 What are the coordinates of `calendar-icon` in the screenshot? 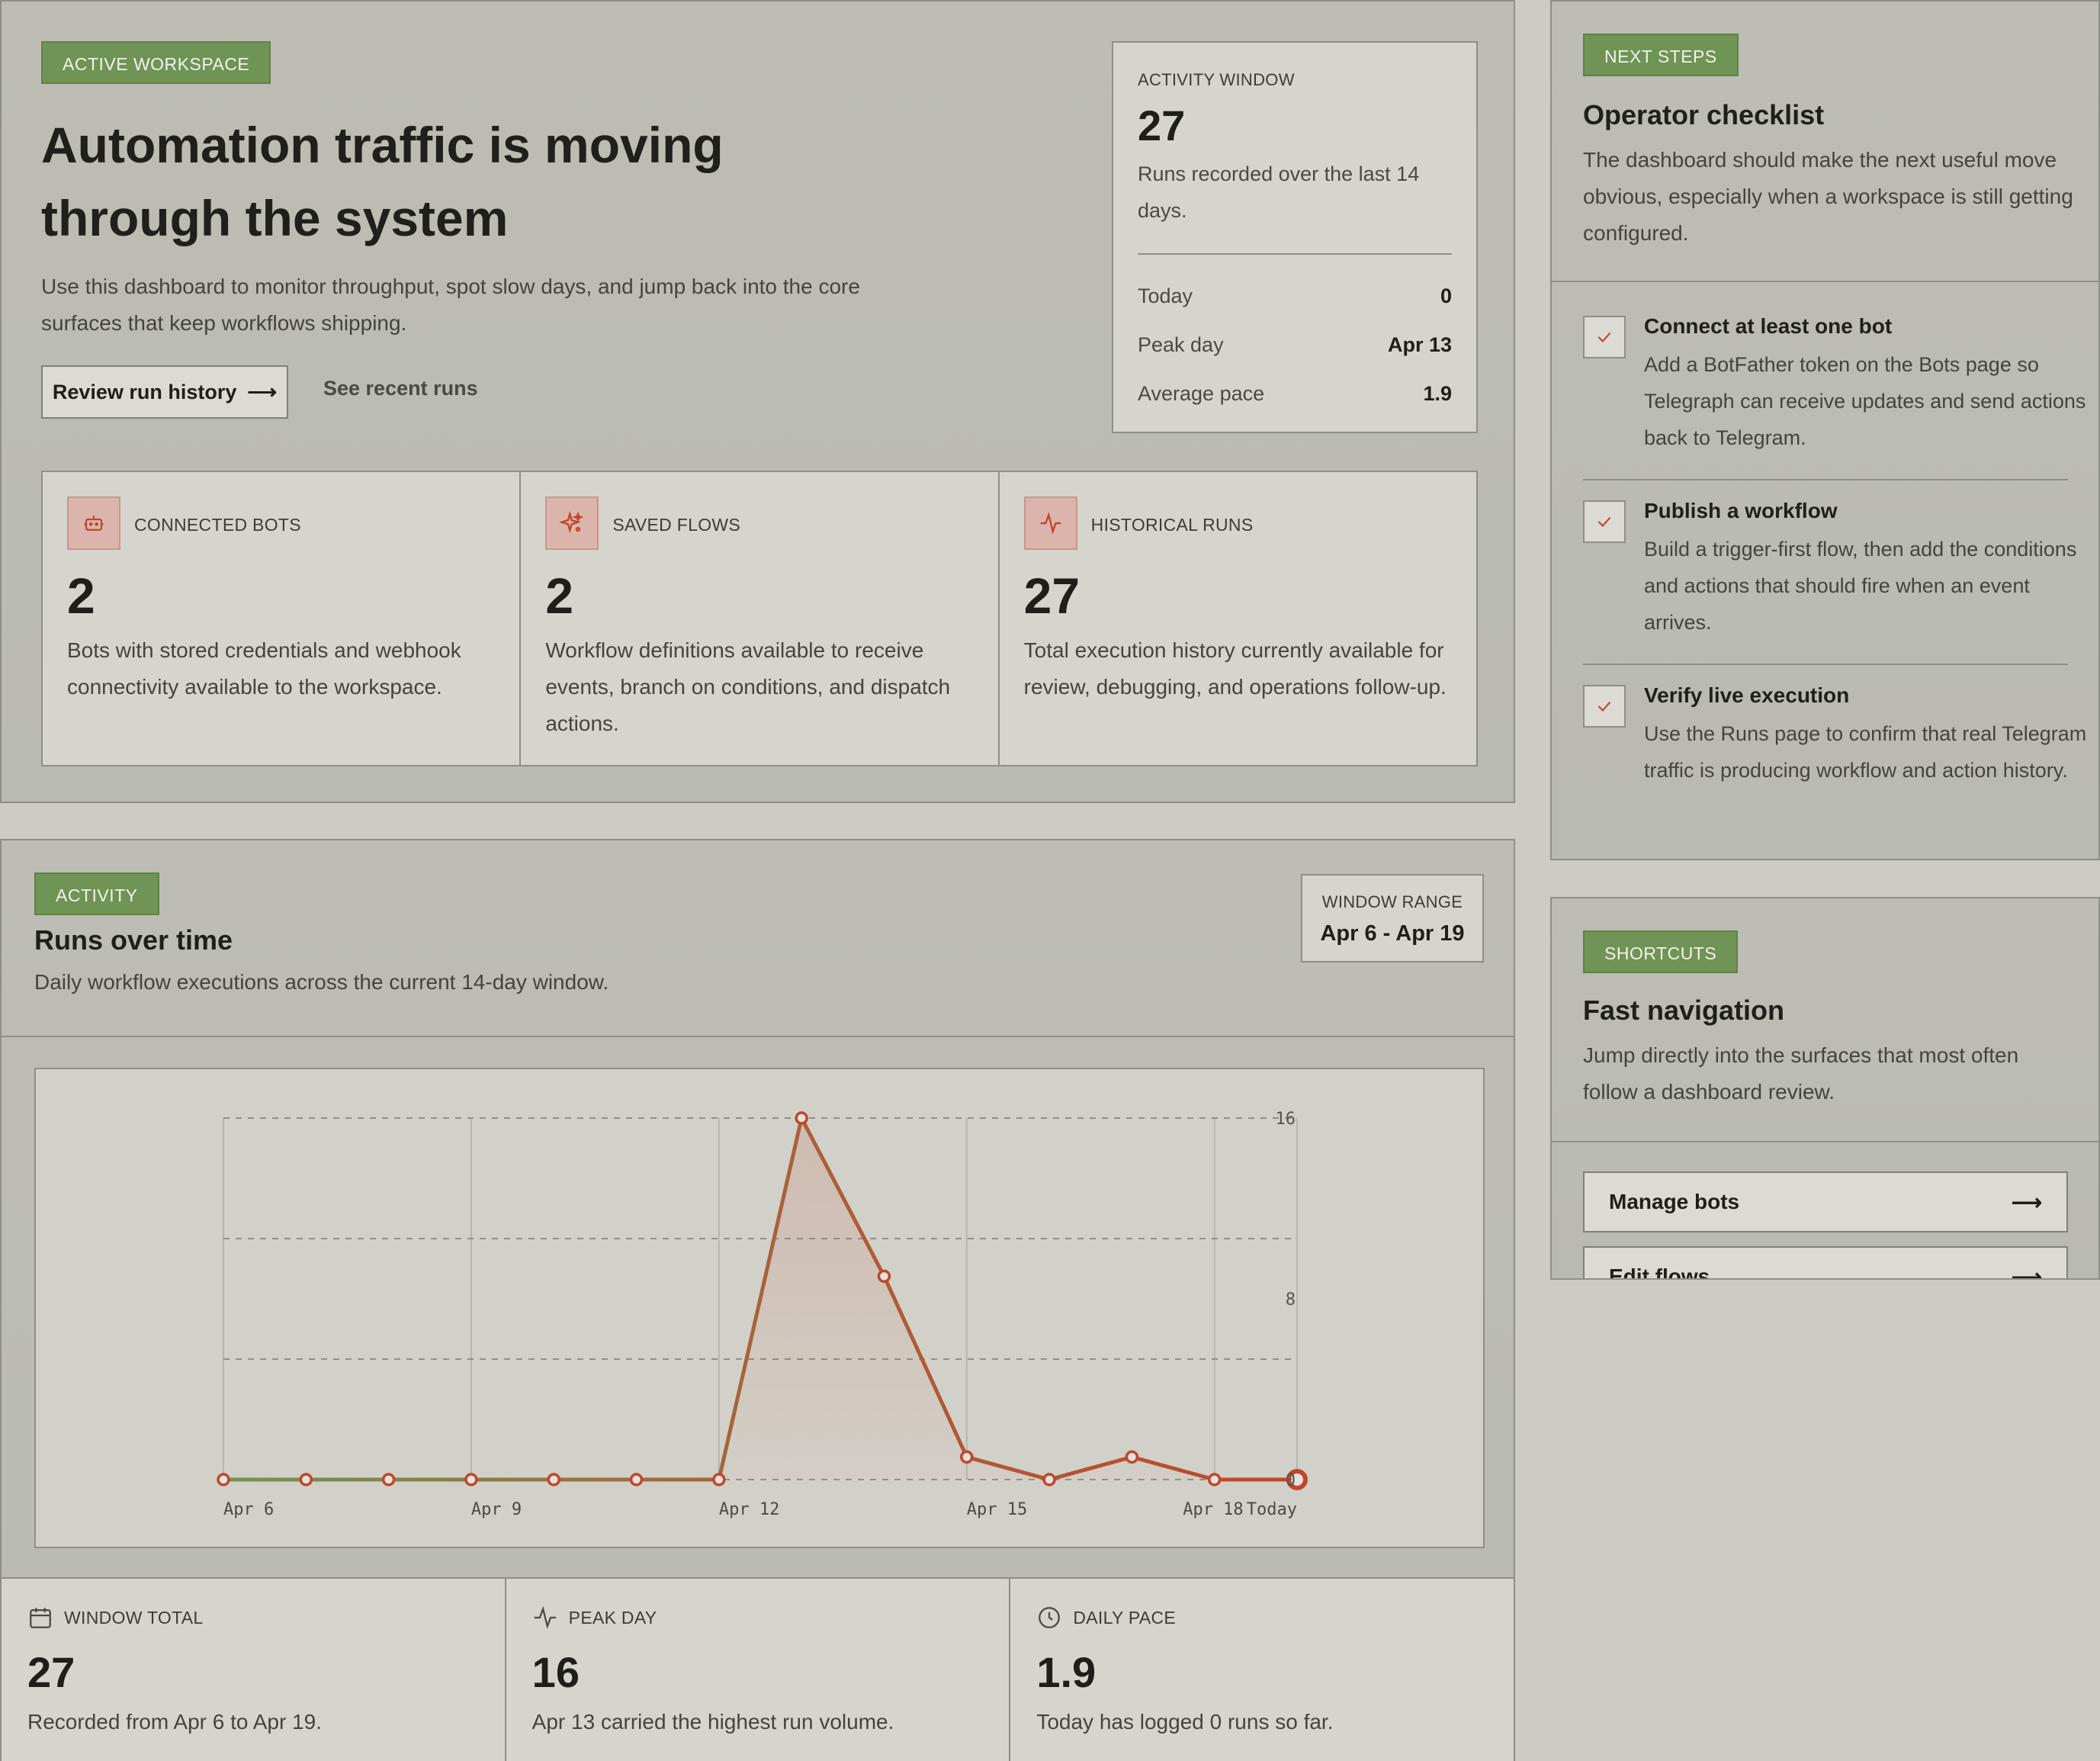 It's located at (40, 1618).